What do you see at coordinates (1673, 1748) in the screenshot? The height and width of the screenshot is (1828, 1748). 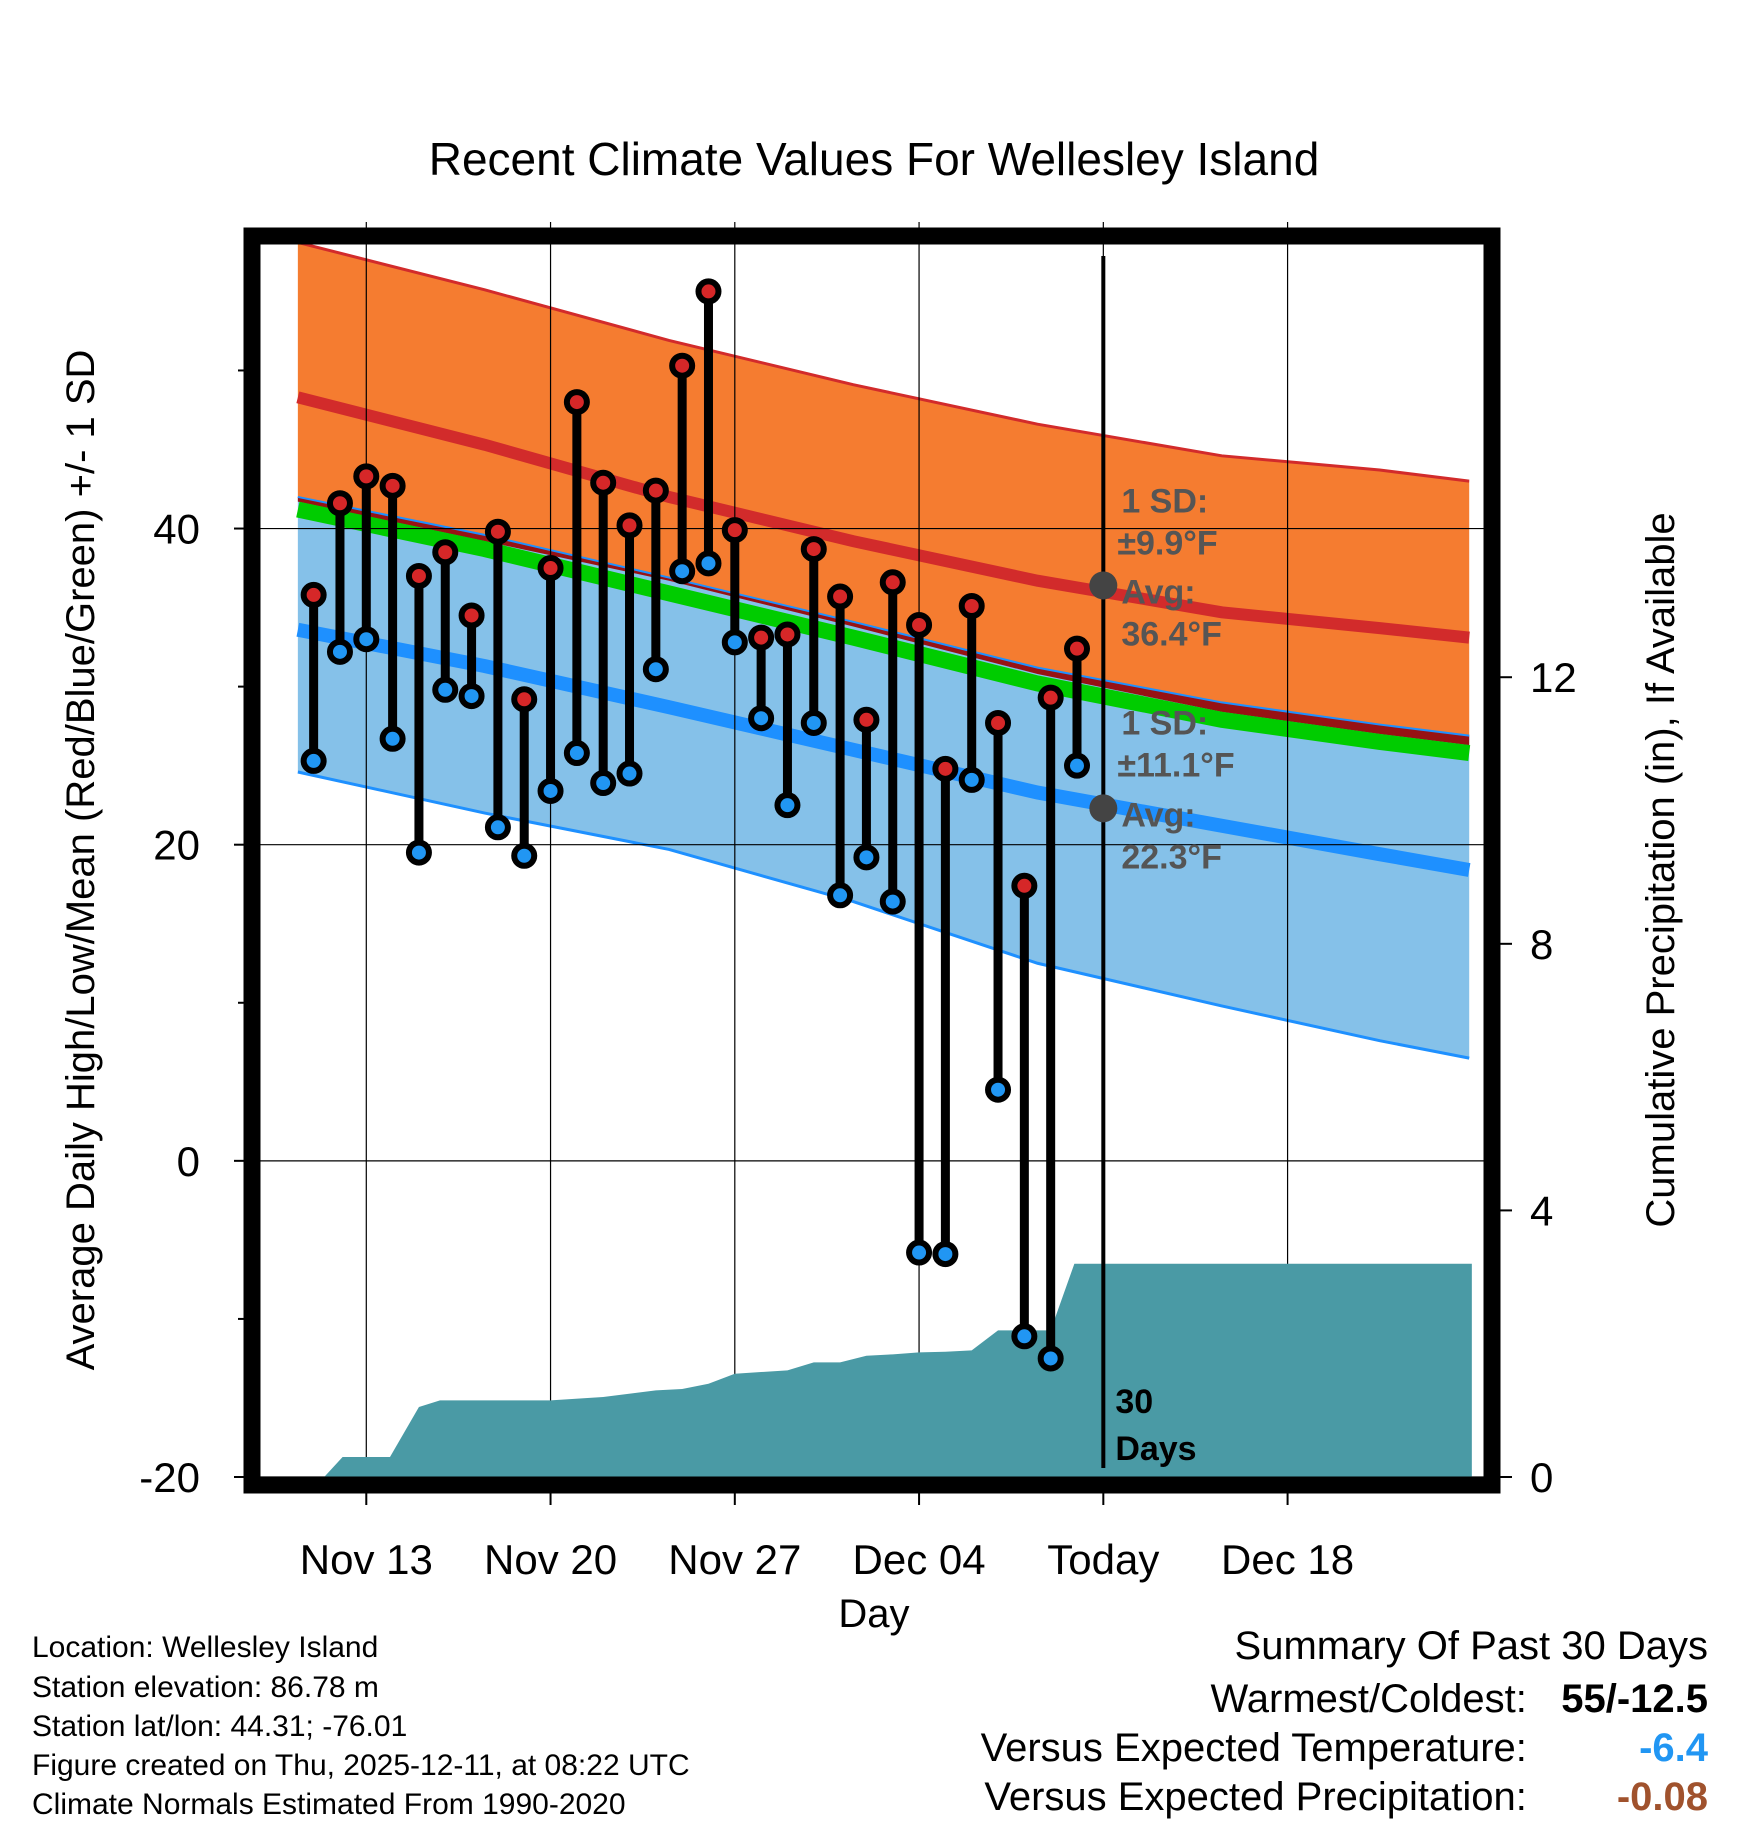 I see `summary-temp-value: -6.4` at bounding box center [1673, 1748].